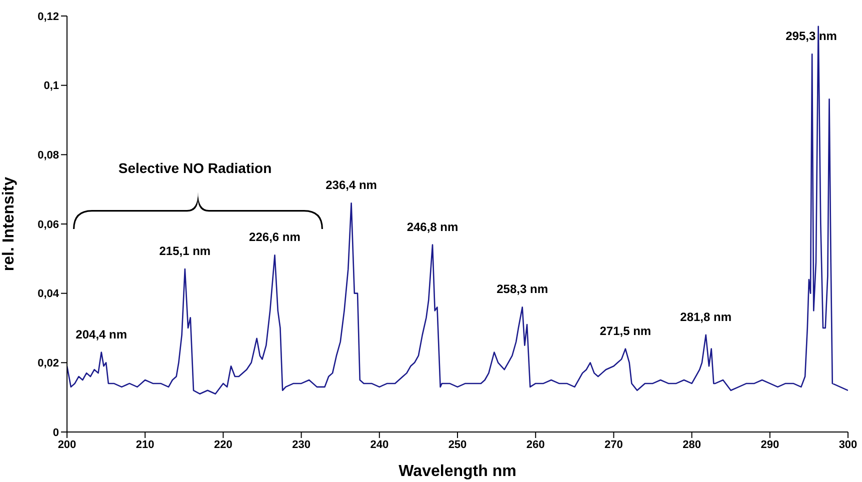 This screenshot has width=862, height=482. Describe the element at coordinates (691, 444) in the screenshot. I see `x-tick-label: 280` at that location.